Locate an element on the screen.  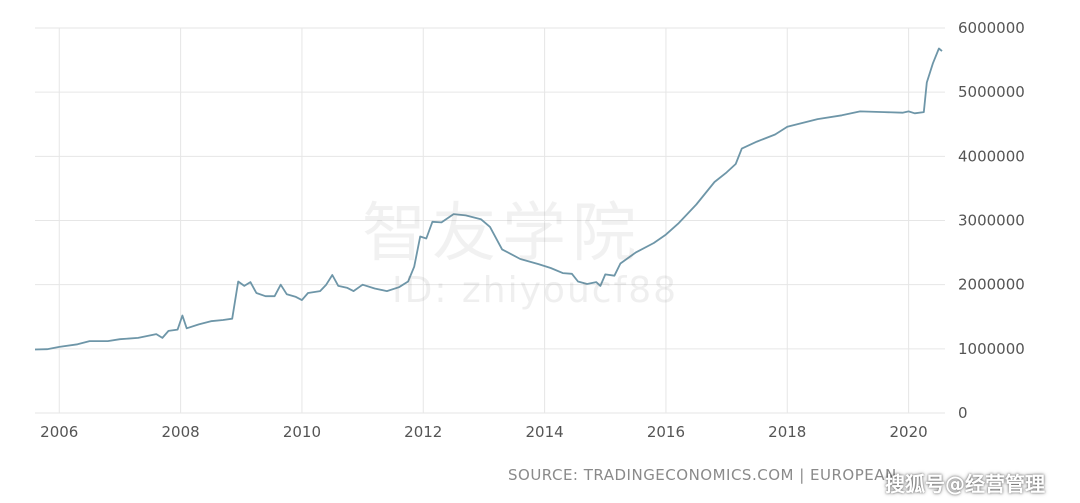
x-tick-label: 2012 is located at coordinates (423, 432).